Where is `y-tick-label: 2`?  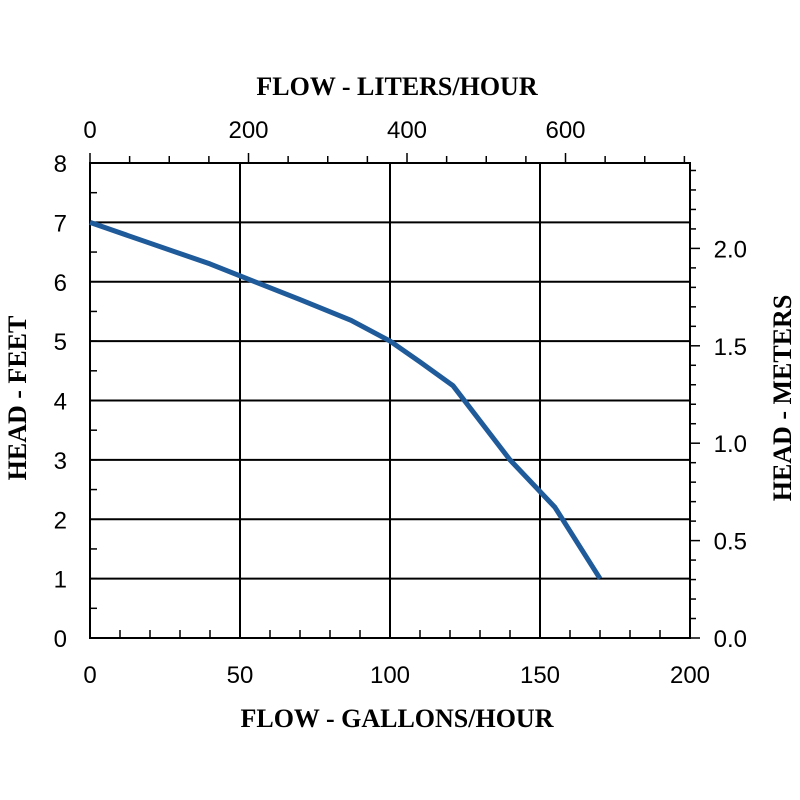
y-tick-label: 2 is located at coordinates (60, 520).